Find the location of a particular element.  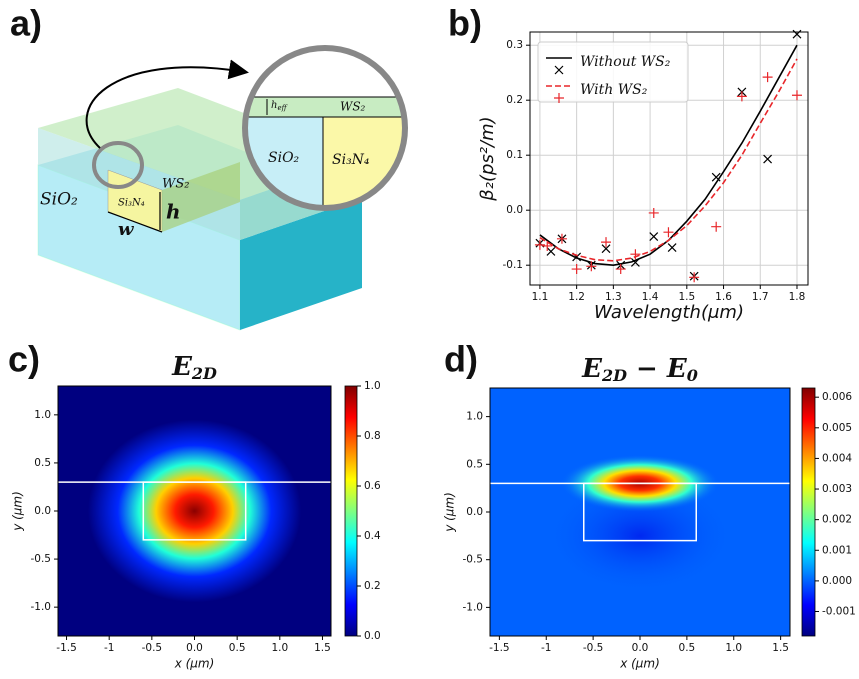

field-dip is located at coordinates (640, 536).